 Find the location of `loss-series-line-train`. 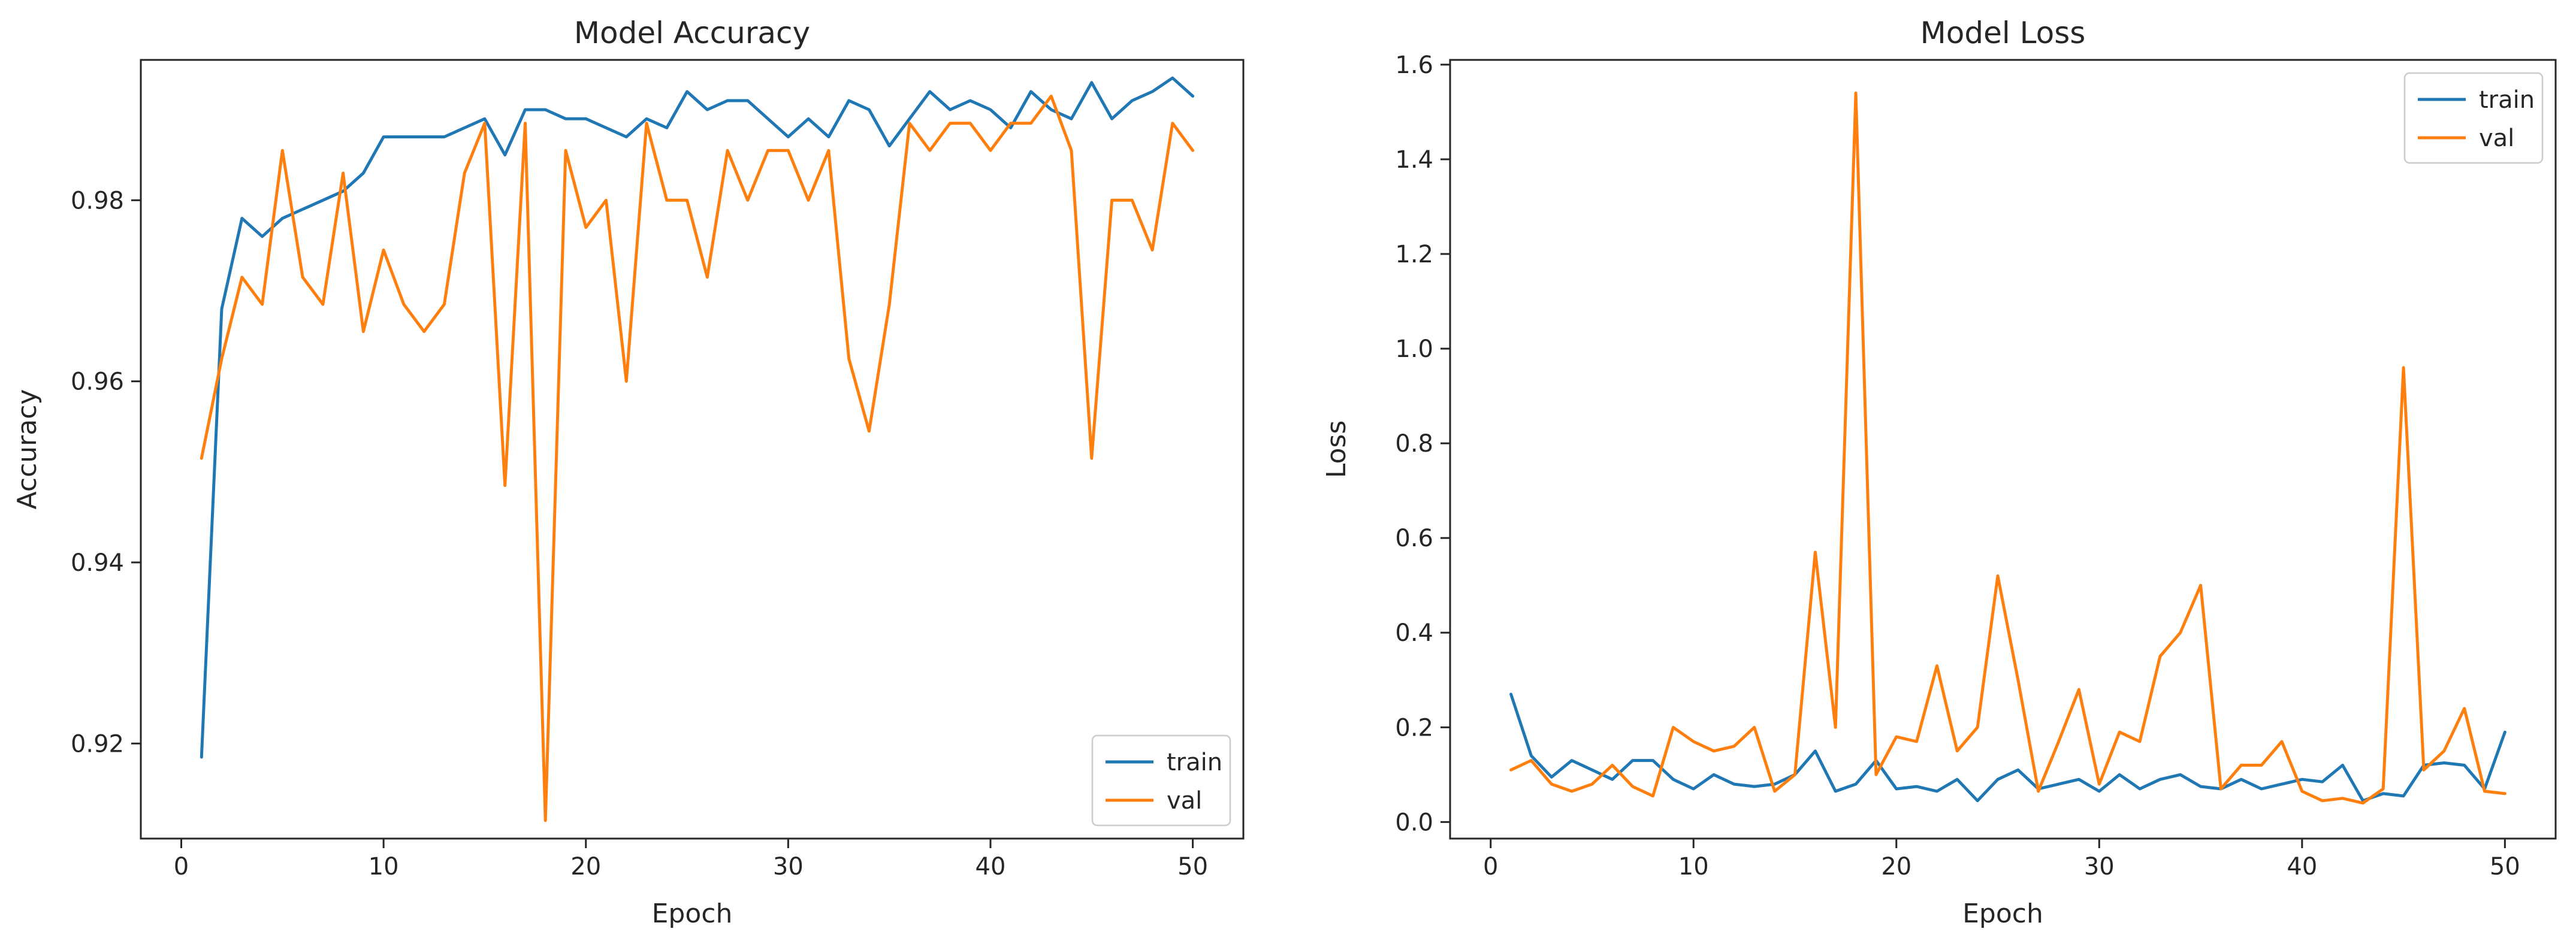

loss-series-line-train is located at coordinates (2008, 747).